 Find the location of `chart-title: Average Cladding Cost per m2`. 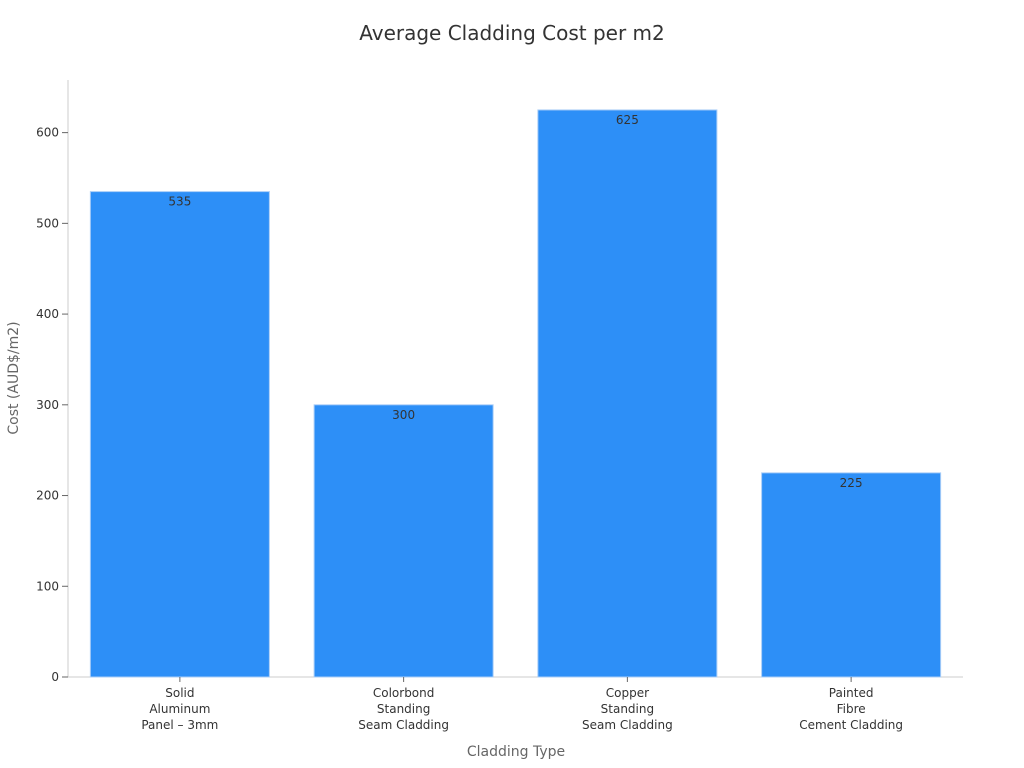

chart-title: Average Cladding Cost per m2 is located at coordinates (512, 33).